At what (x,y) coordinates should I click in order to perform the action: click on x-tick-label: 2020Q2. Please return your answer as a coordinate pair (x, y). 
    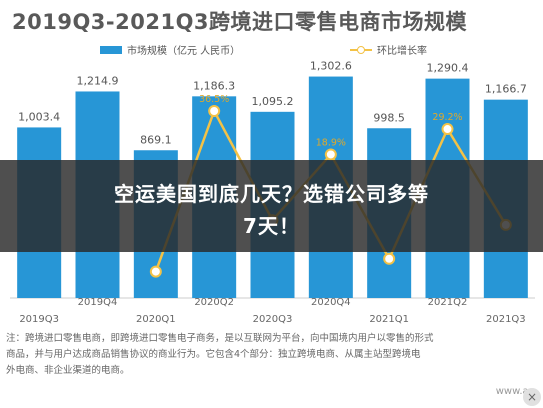
    Looking at the image, I should click on (214, 302).